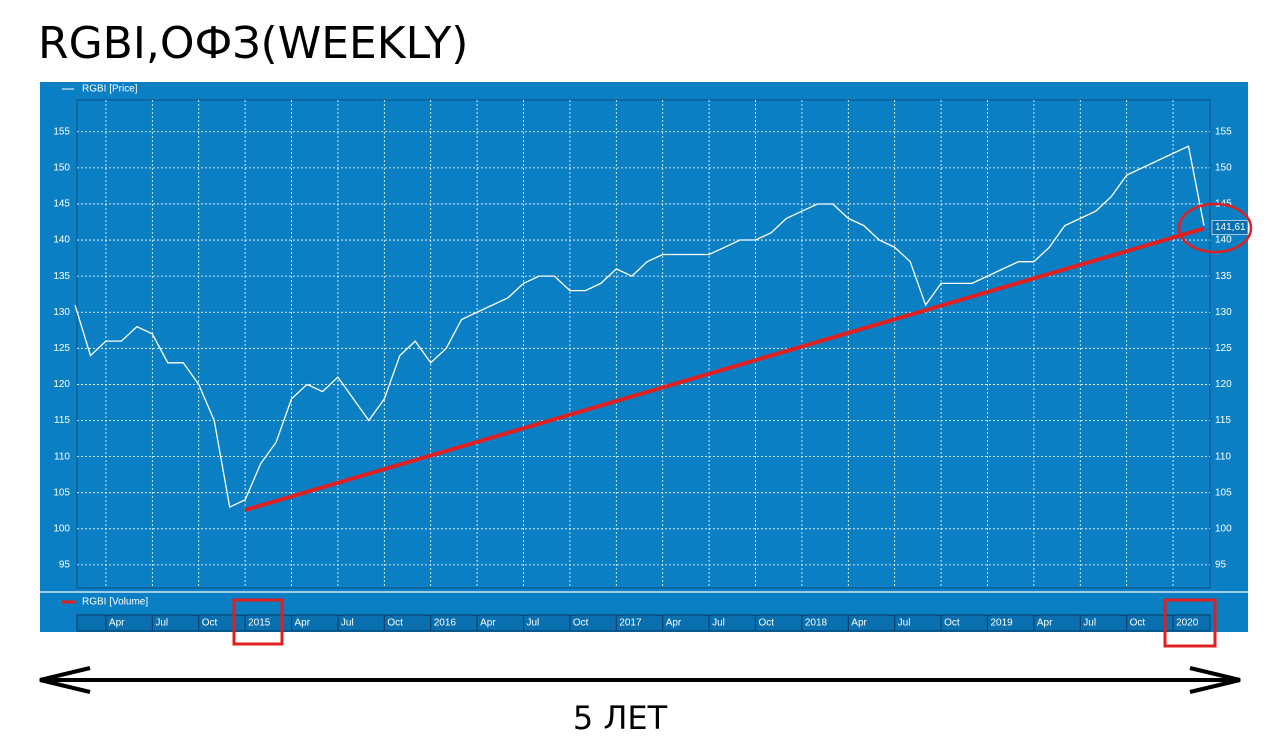  Describe the element at coordinates (816, 623) in the screenshot. I see `x-tick-label: 2018` at that location.